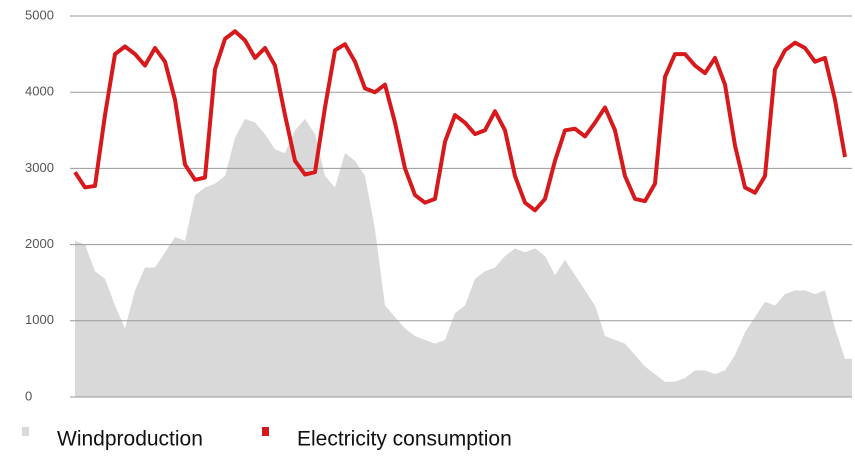 This screenshot has width=855, height=461. Describe the element at coordinates (39, 243) in the screenshot. I see `y-tick-label: 2000` at that location.